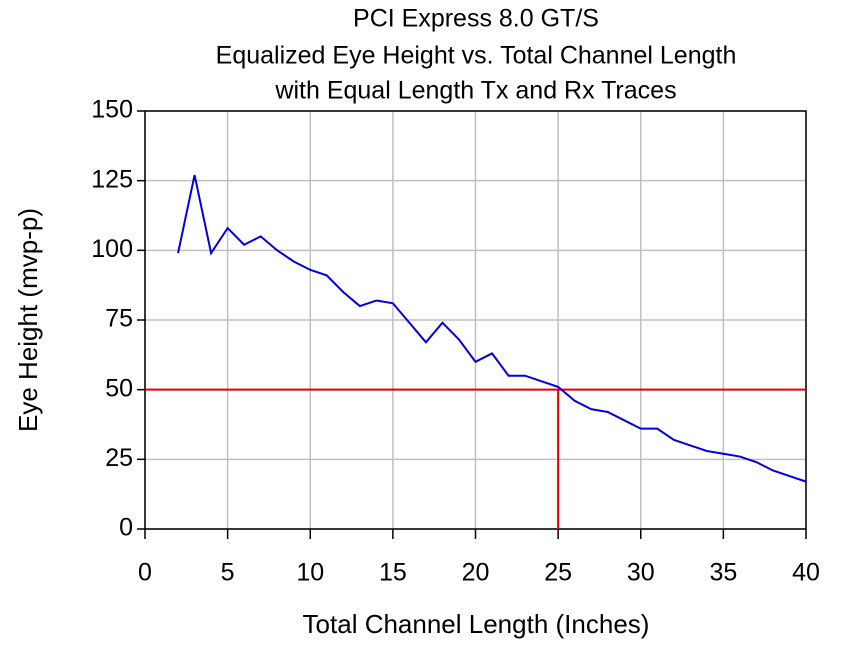 The height and width of the screenshot is (645, 852). Describe the element at coordinates (126, 528) in the screenshot. I see `y-tick-label: 0` at that location.